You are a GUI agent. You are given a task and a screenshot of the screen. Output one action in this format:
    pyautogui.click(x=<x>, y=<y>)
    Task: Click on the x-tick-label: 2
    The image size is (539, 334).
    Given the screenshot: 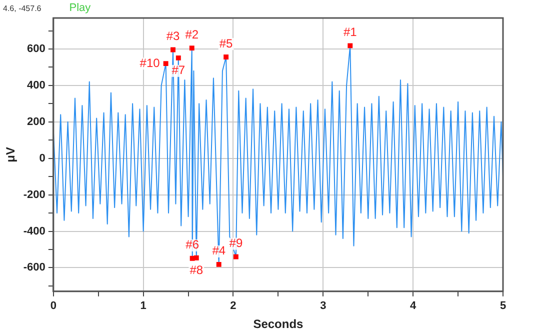 What is the action you would take?
    pyautogui.click(x=233, y=306)
    